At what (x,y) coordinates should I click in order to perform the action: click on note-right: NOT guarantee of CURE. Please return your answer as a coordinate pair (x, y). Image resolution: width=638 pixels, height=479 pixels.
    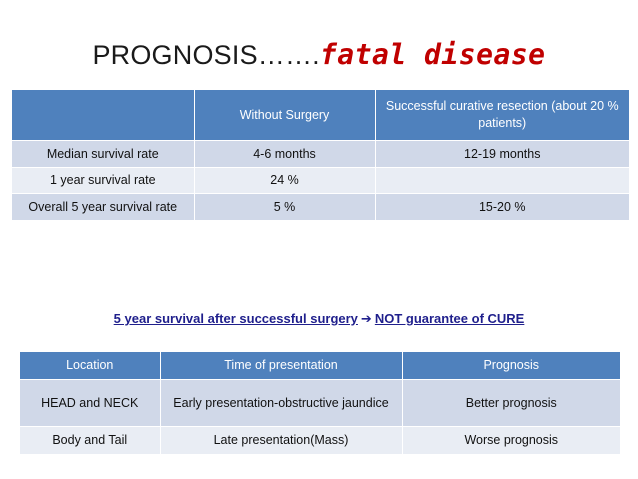
    Looking at the image, I should click on (449, 318).